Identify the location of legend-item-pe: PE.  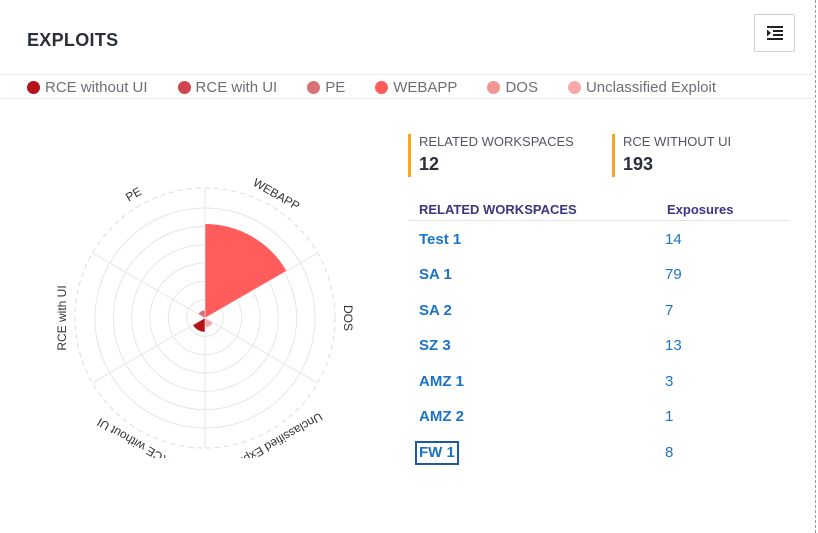
(326, 87).